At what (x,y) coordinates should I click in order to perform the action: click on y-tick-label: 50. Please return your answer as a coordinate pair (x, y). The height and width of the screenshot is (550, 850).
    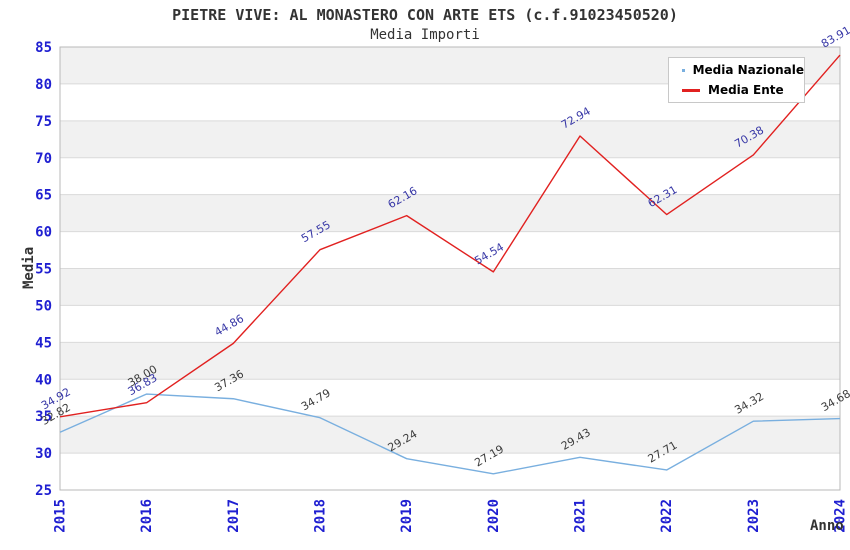
    Looking at the image, I should click on (43, 306).